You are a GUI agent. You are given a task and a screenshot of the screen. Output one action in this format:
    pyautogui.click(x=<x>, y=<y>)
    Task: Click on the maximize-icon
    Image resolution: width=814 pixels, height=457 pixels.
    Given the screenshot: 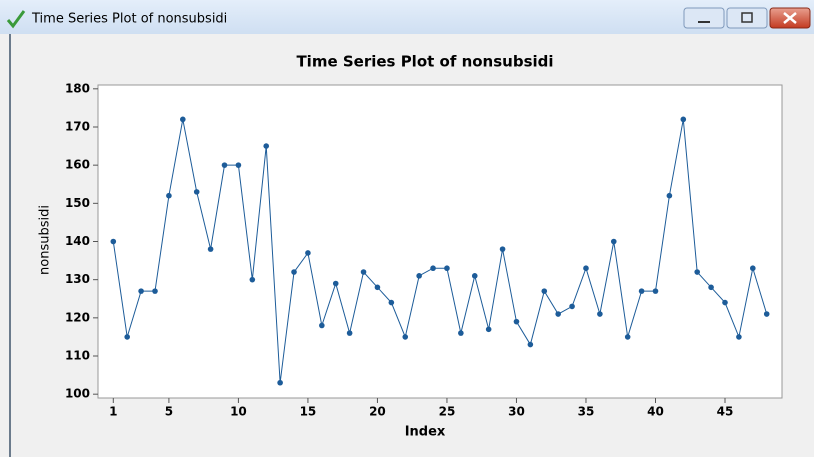 What is the action you would take?
    pyautogui.click(x=747, y=17)
    